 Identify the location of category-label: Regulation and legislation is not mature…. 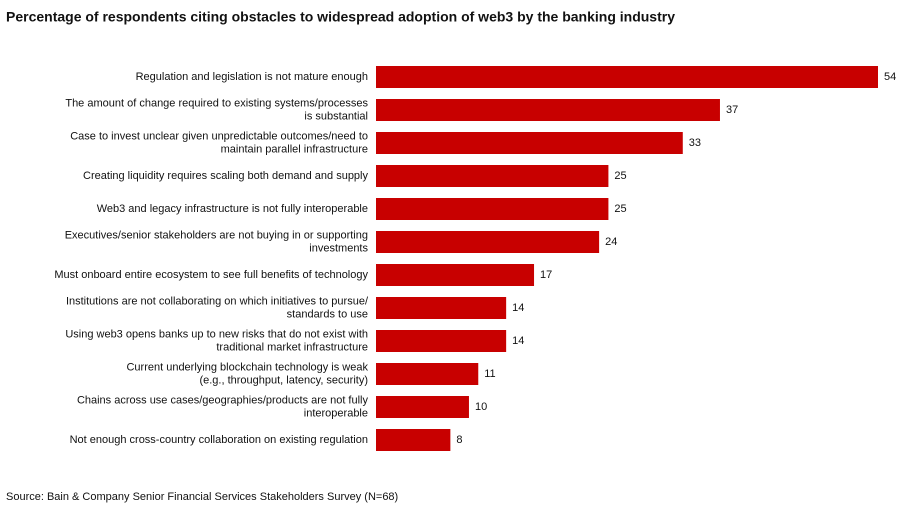
(252, 77).